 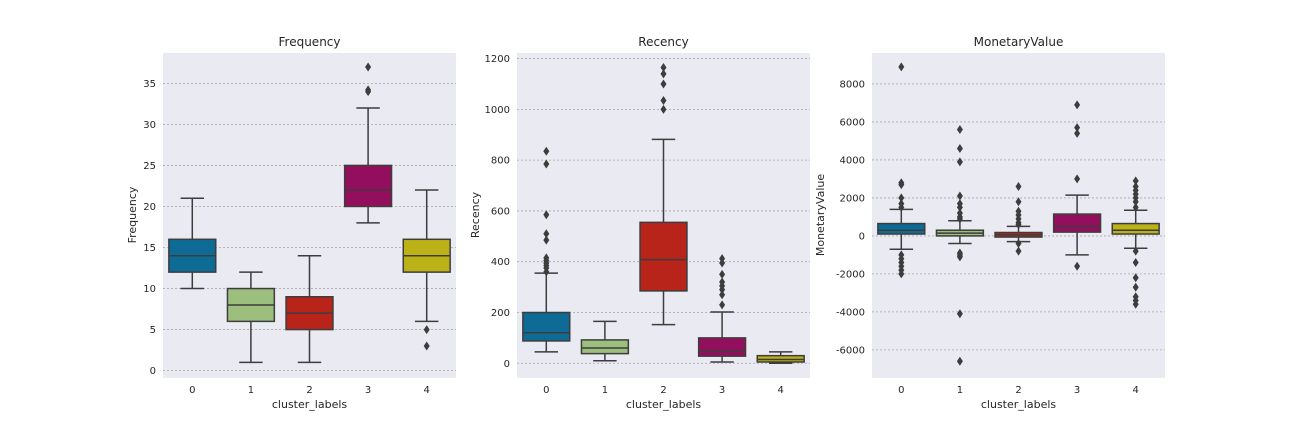 I want to click on recency-xtick-label: 2, so click(x=663, y=390).